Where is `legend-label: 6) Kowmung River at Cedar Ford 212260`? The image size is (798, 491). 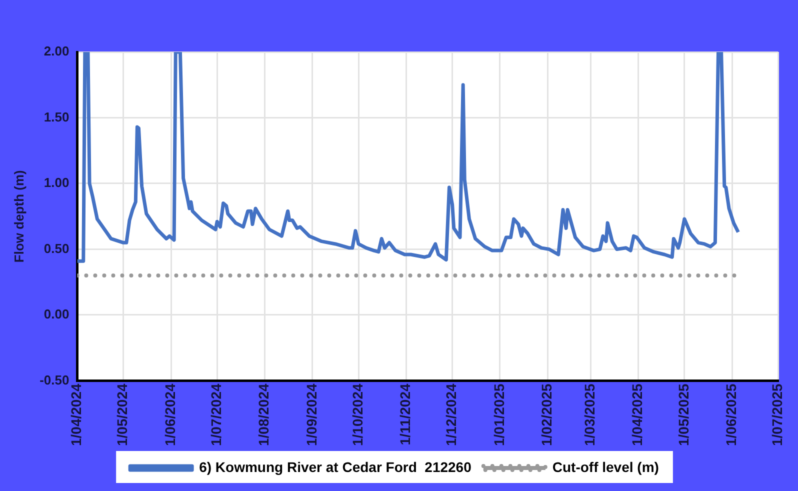
legend-label: 6) Kowmung River at Cedar Ford 212260 is located at coordinates (335, 466).